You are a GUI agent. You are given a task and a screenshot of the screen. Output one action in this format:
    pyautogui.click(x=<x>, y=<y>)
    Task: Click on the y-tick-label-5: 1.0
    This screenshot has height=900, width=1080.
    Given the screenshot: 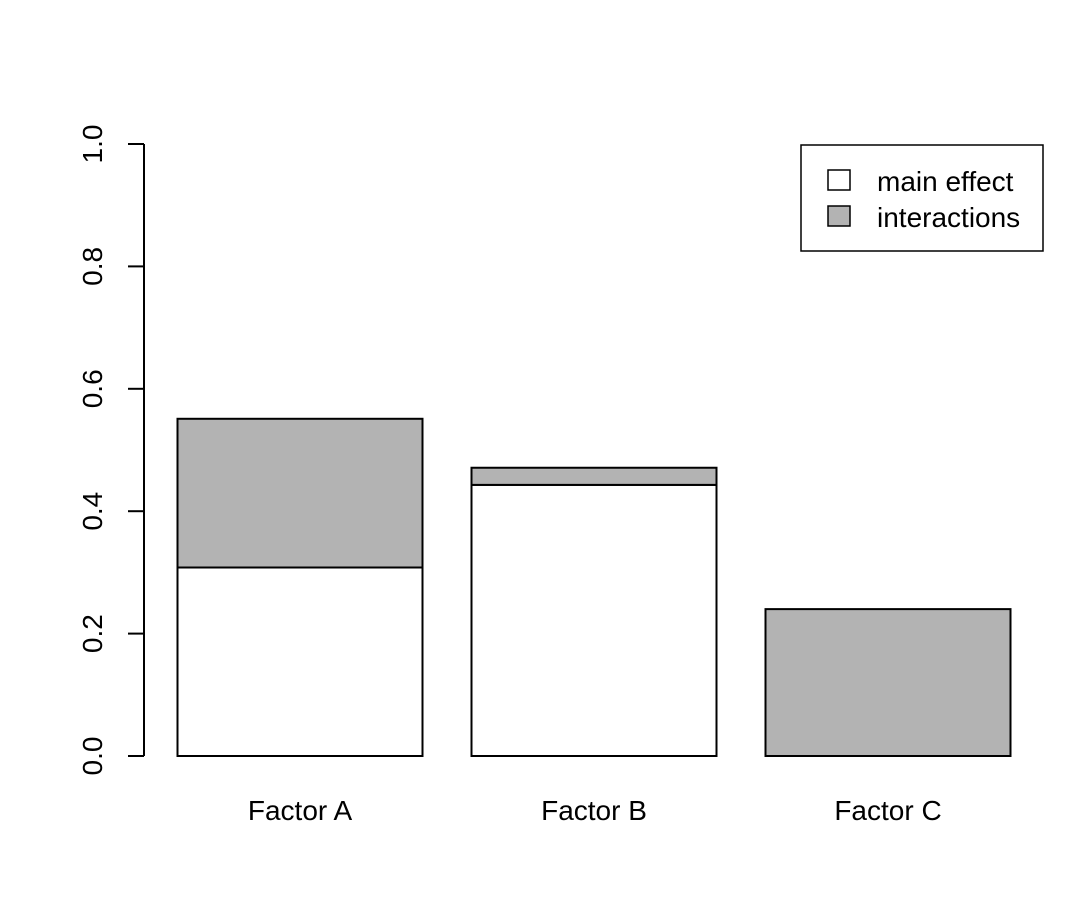 What is the action you would take?
    pyautogui.click(x=92, y=144)
    